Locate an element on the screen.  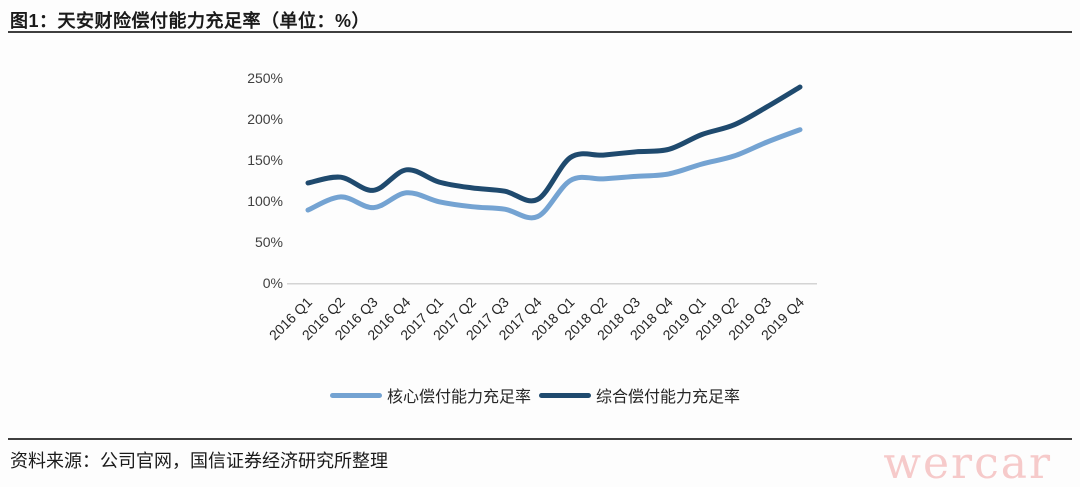
core-line-swatch is located at coordinates (355, 395).